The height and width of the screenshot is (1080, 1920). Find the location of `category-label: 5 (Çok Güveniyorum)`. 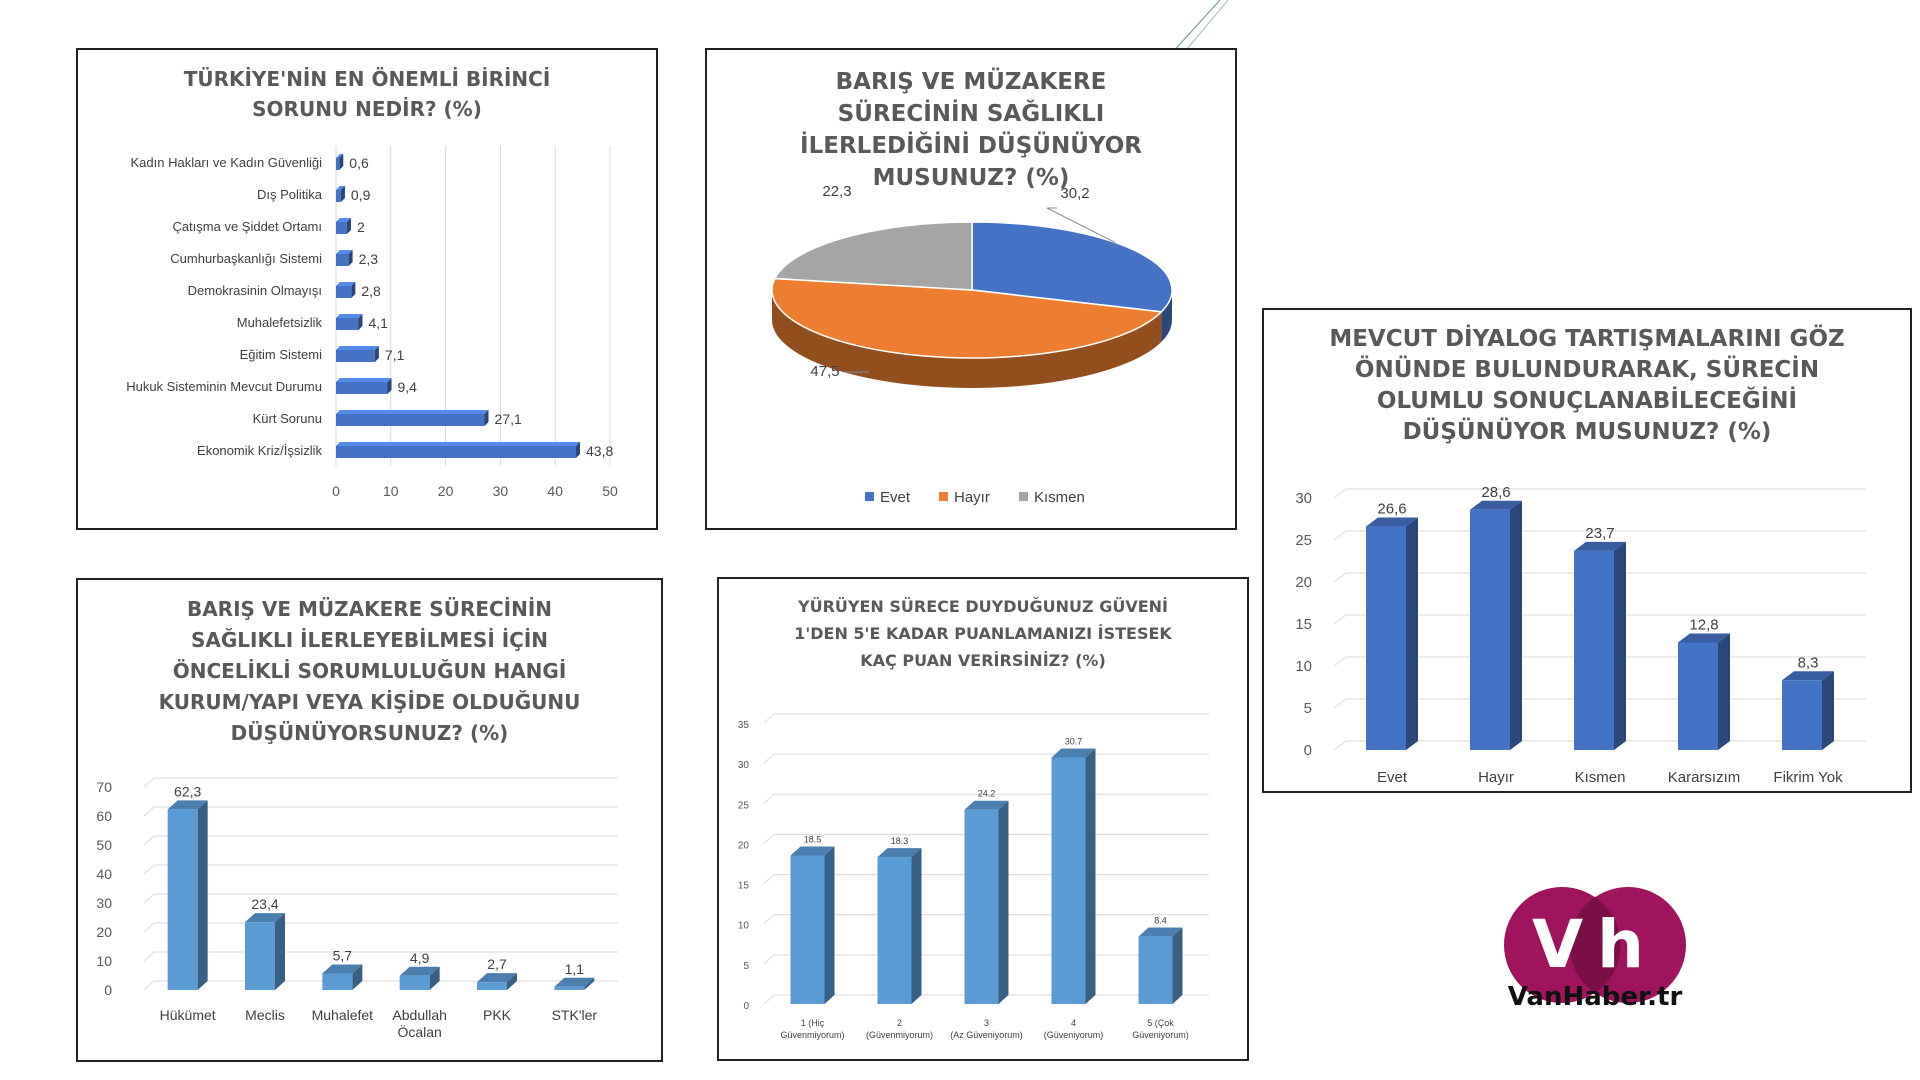

category-label: 5 (Çok Güveniyorum) is located at coordinates (1160, 1029).